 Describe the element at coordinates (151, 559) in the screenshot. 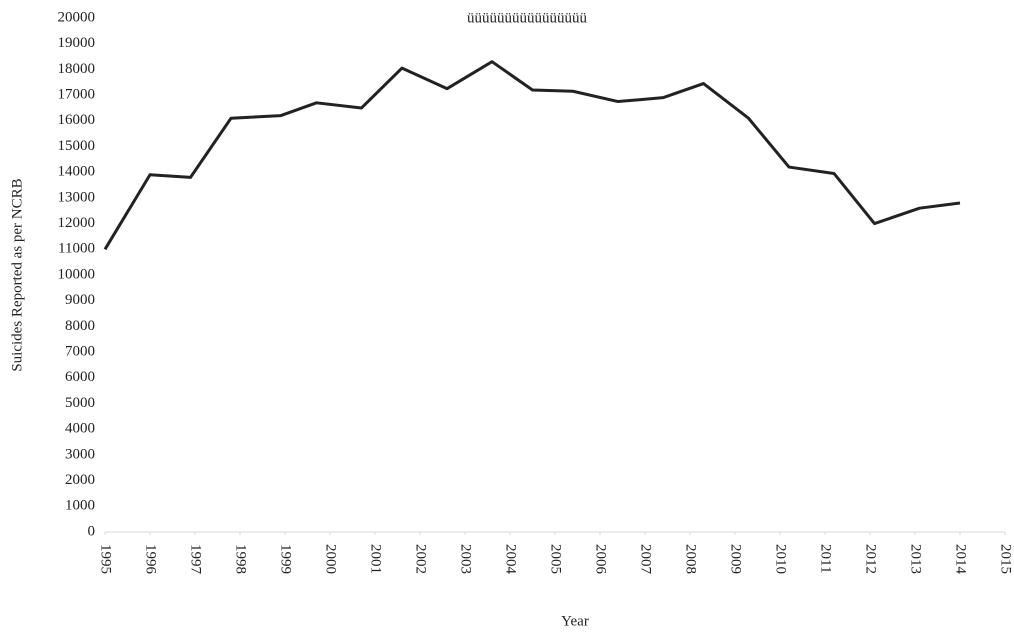

I see `x-tick-label: 1996` at that location.